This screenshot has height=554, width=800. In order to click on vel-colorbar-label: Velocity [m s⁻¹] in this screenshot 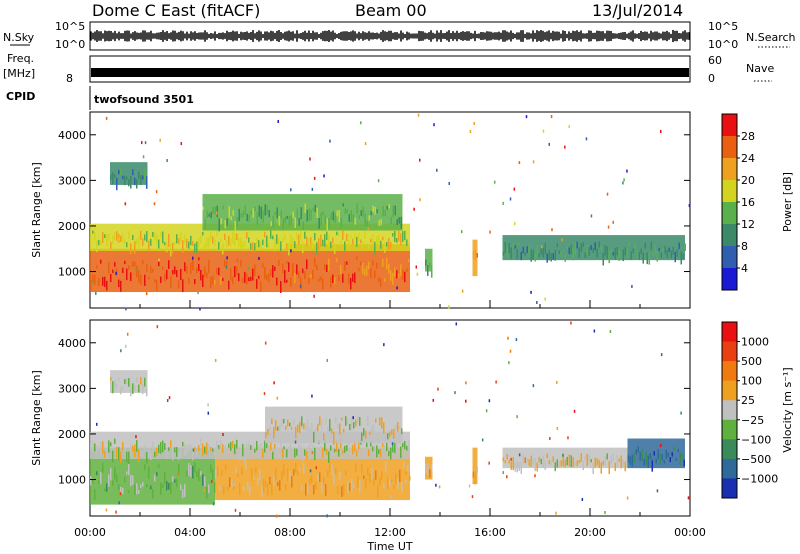, I will do `click(787, 409)`.